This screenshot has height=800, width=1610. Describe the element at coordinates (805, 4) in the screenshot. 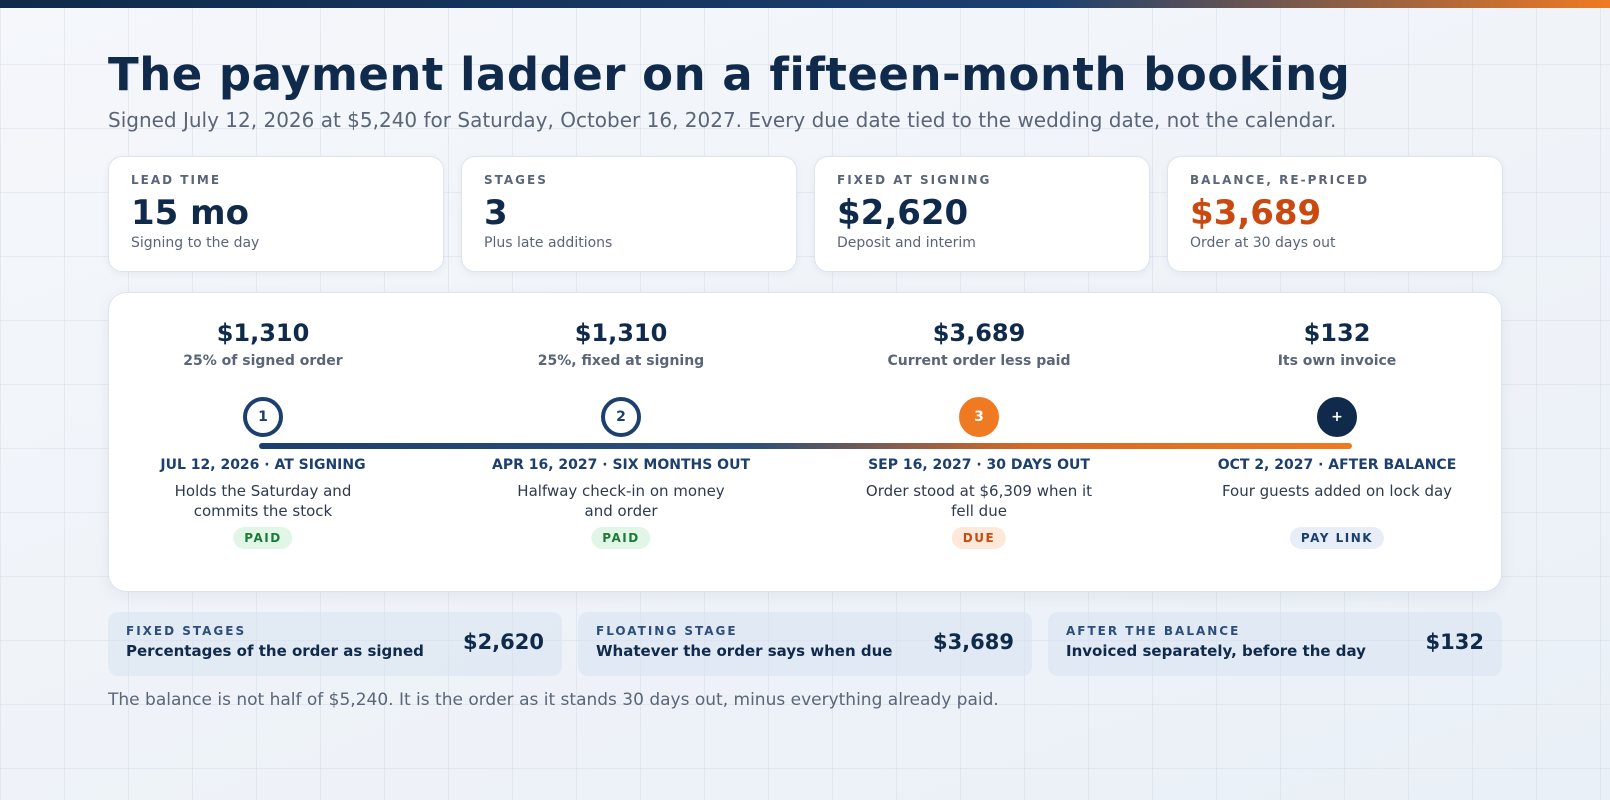

I see `accent-bar` at that location.